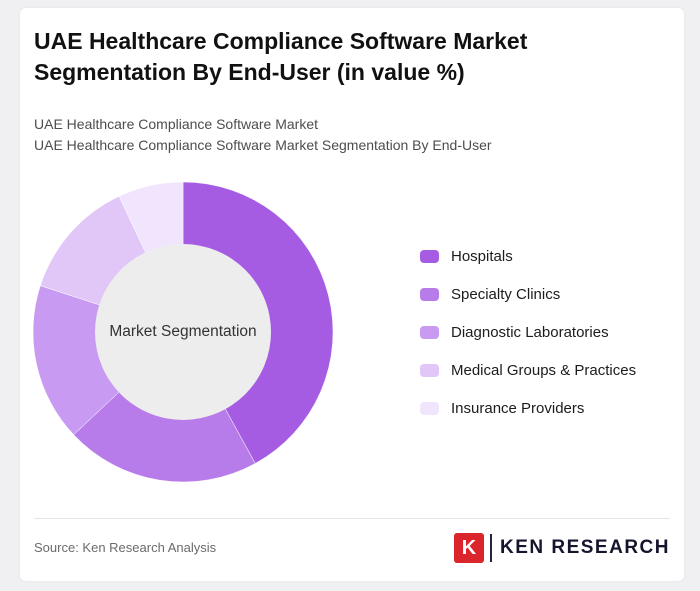 Image resolution: width=700 pixels, height=591 pixels. Describe the element at coordinates (429, 332) in the screenshot. I see `legend-swatch-diagnostic-laboratories` at that location.